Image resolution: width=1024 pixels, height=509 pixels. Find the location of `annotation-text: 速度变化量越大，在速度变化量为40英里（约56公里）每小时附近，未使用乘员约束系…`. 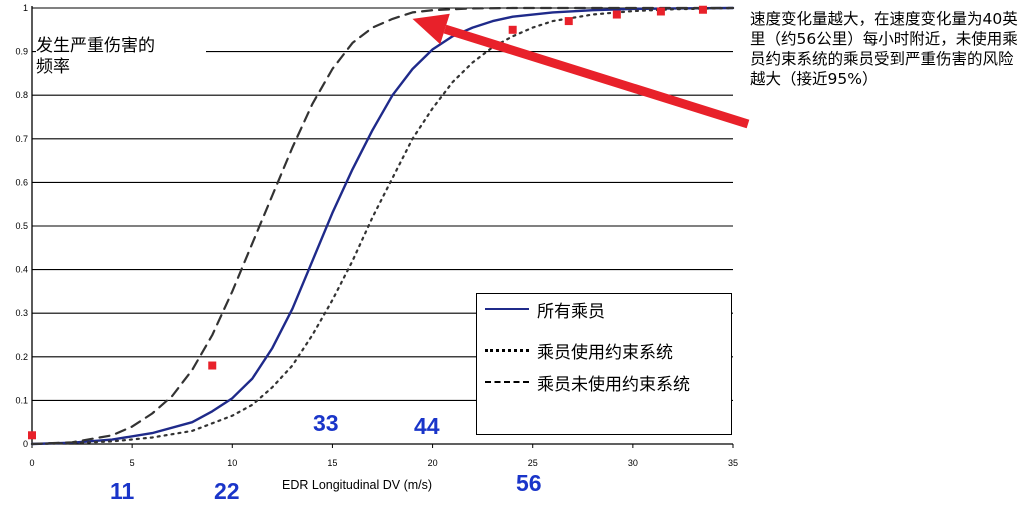

annotation-text: 速度变化量越大，在速度变化量为40英里（约56公里）每小时附近，未使用乘员约束系… is located at coordinates (884, 49).